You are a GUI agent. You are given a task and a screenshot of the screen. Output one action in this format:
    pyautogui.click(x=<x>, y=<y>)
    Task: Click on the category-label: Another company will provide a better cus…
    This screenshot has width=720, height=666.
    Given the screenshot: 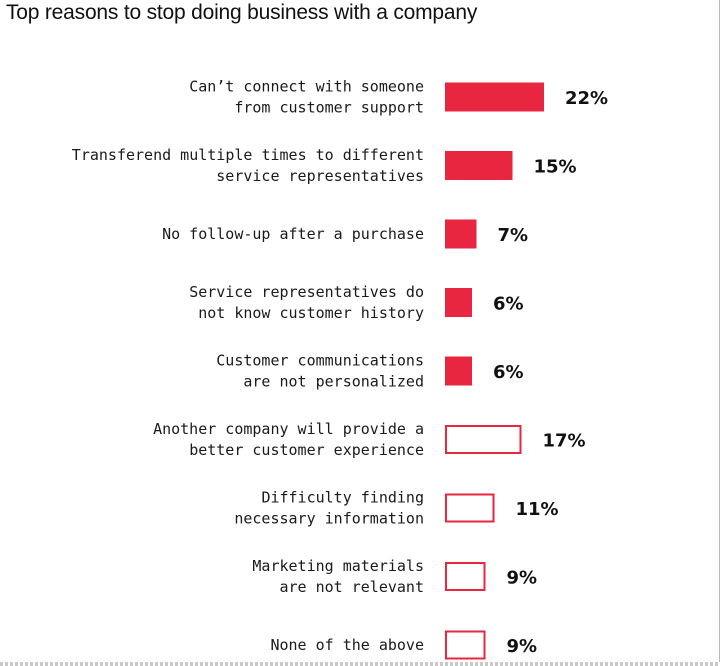 What is the action you would take?
    pyautogui.click(x=288, y=439)
    